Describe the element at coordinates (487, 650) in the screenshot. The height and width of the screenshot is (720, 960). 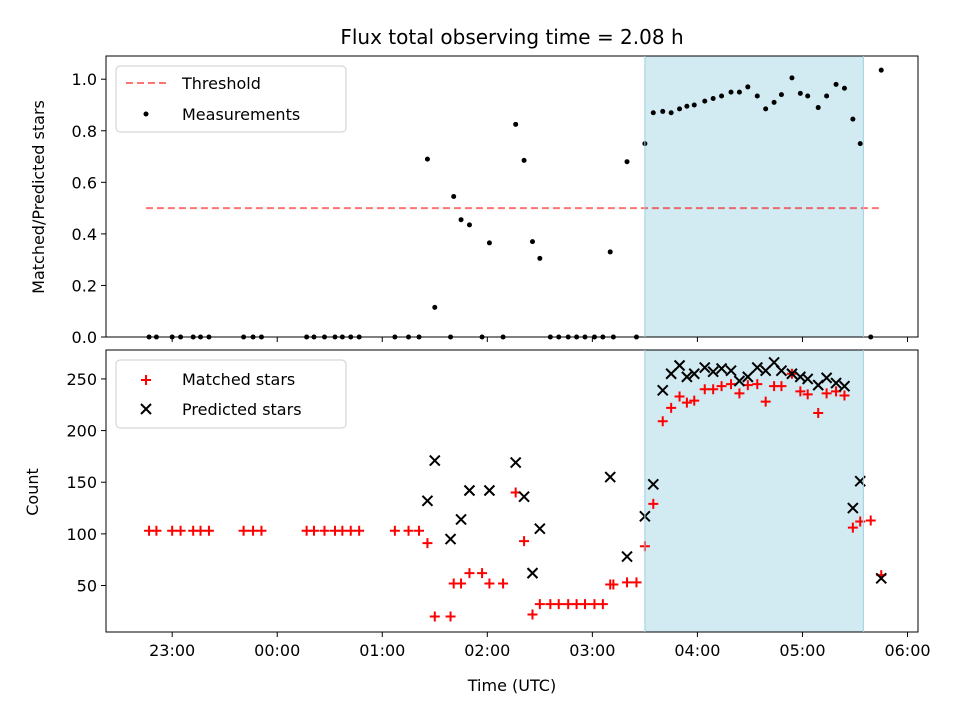
I see `x-tick-label: 02:00` at that location.